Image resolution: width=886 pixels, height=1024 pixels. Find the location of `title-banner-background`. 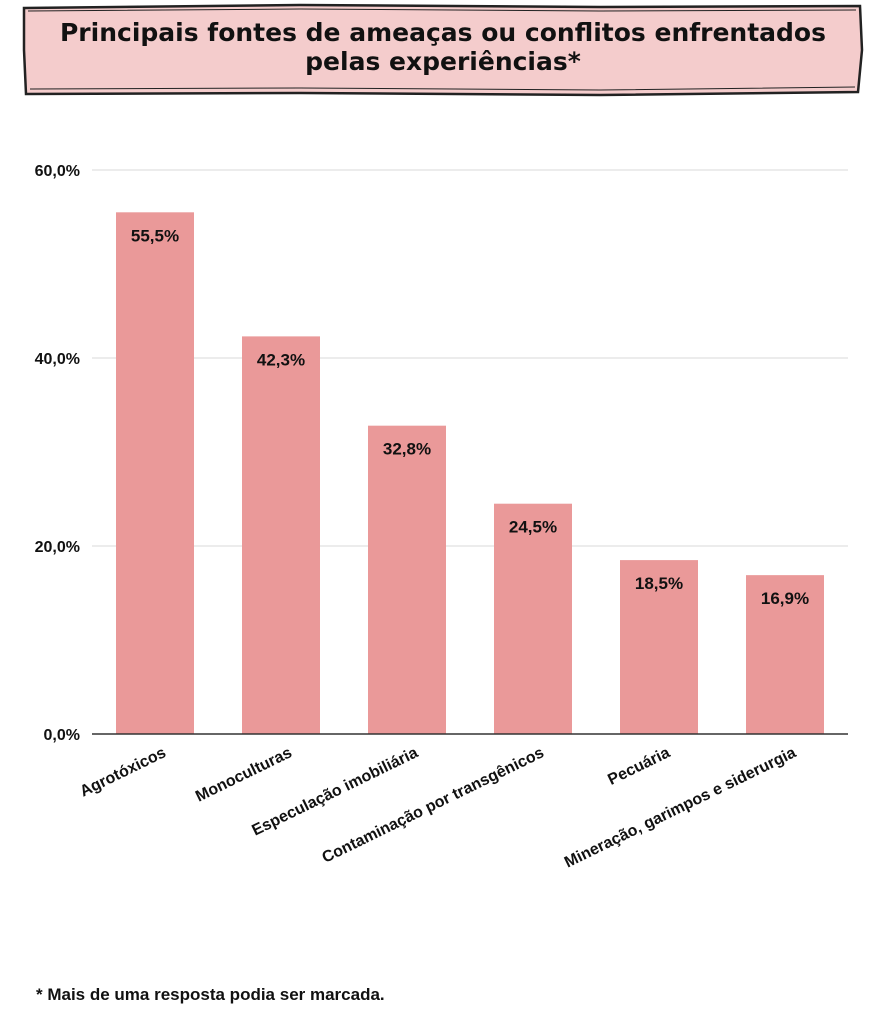

title-banner-background is located at coordinates (443, 50).